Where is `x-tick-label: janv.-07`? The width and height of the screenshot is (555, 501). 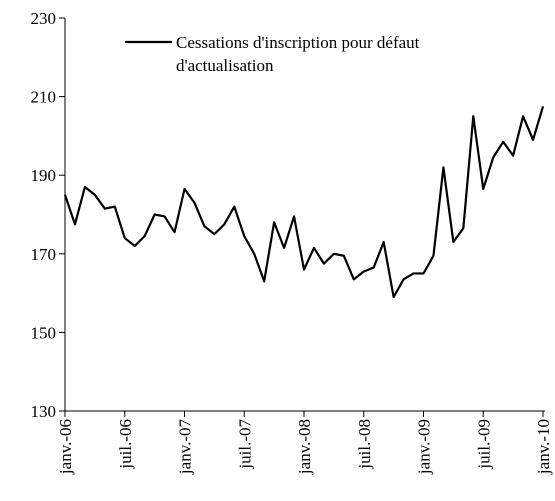 x-tick-label: janv.-07 is located at coordinates (185, 447).